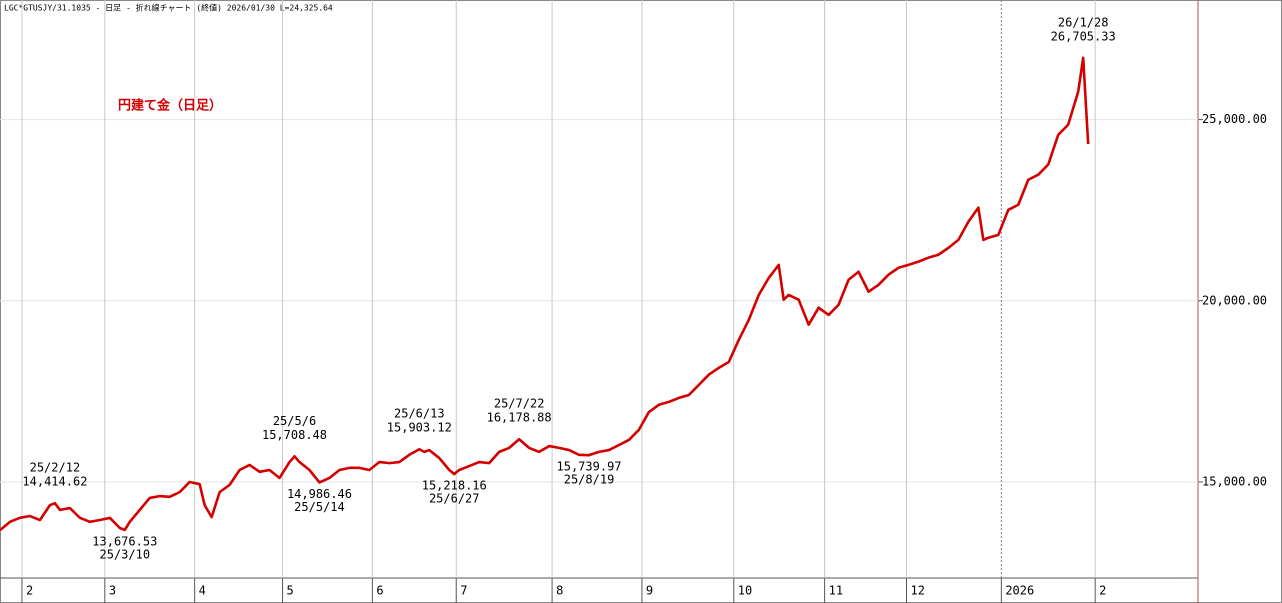 This screenshot has height=603, width=1282. I want to click on annotation-date: 25/6/13, so click(419, 414).